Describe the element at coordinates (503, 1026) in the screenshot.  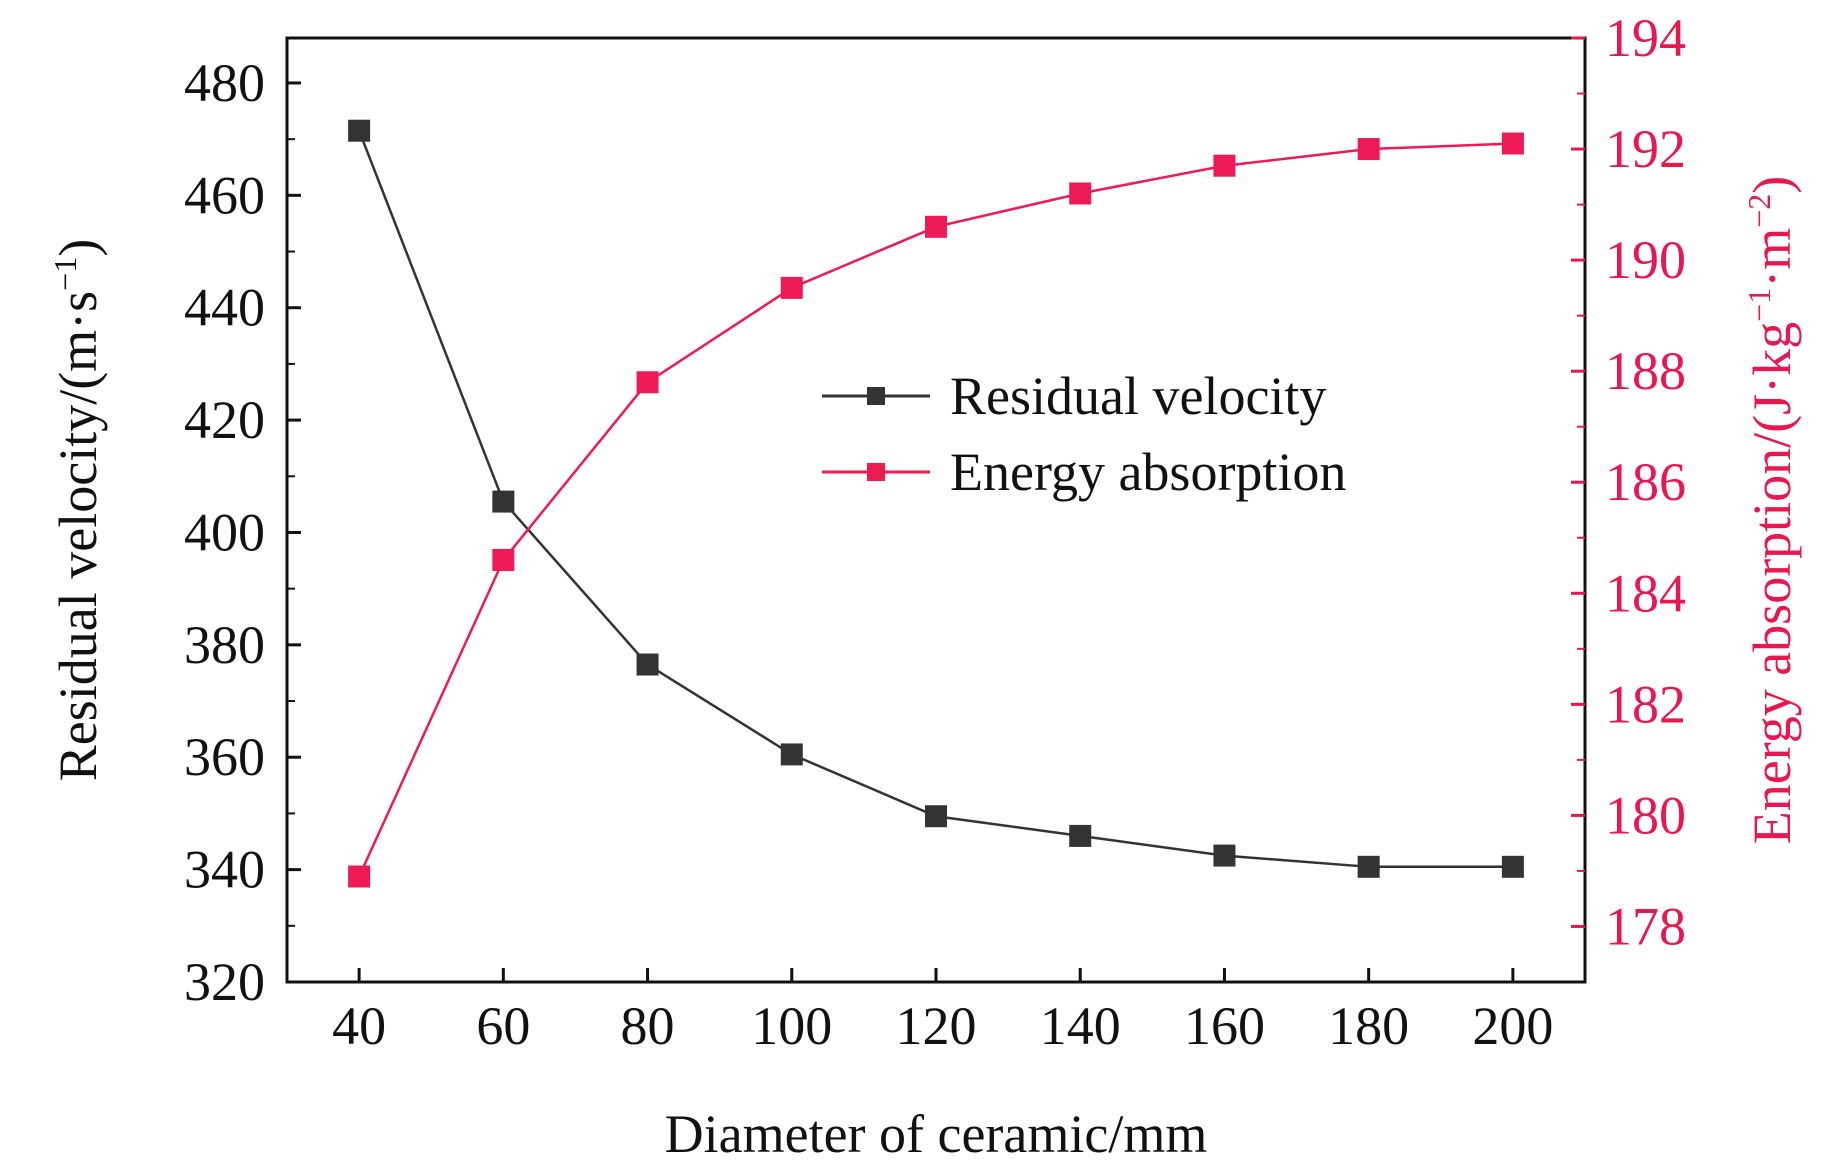
I see `x-tick-label-60: 60` at that location.